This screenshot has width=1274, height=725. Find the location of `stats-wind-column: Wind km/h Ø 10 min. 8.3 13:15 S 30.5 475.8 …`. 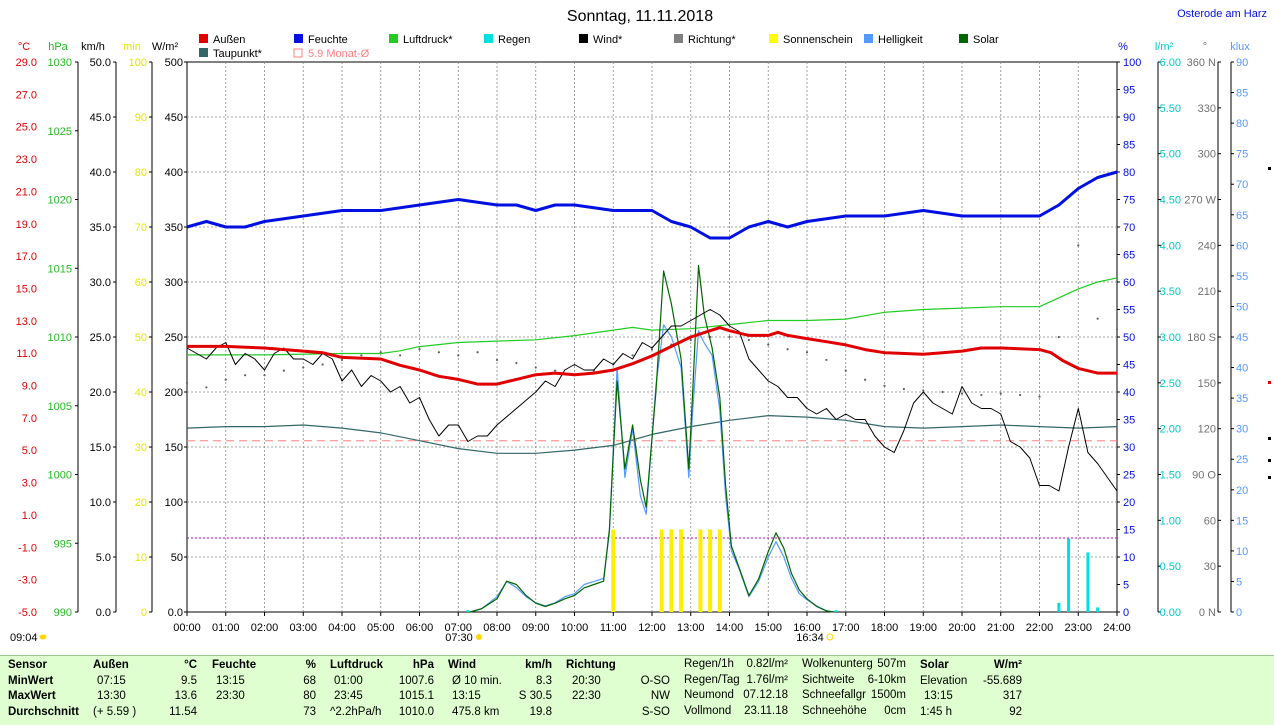

stats-wind-column: Wind km/h Ø 10 min. 8.3 13:15 S 30.5 475.8 … is located at coordinates (501, 689).